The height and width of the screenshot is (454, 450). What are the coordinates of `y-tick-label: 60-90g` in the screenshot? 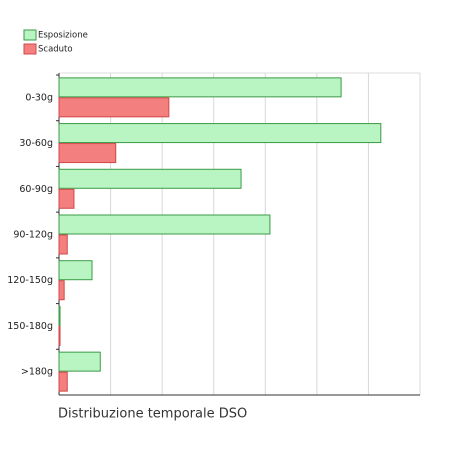 It's located at (36, 189).